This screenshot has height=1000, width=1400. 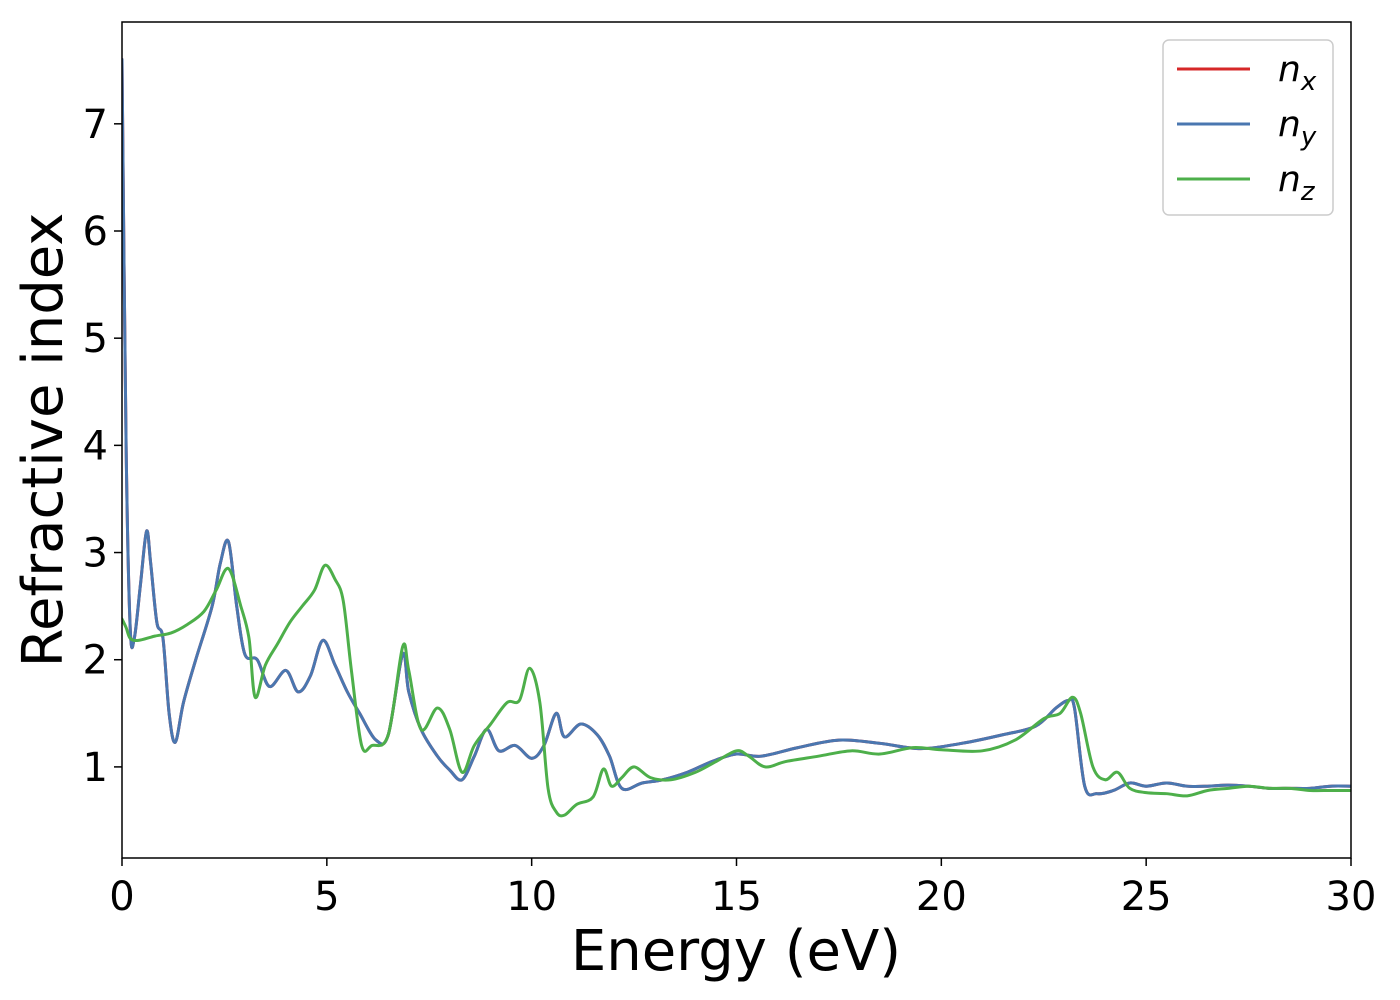 I want to click on x-tick-label: 10, so click(x=531, y=897).